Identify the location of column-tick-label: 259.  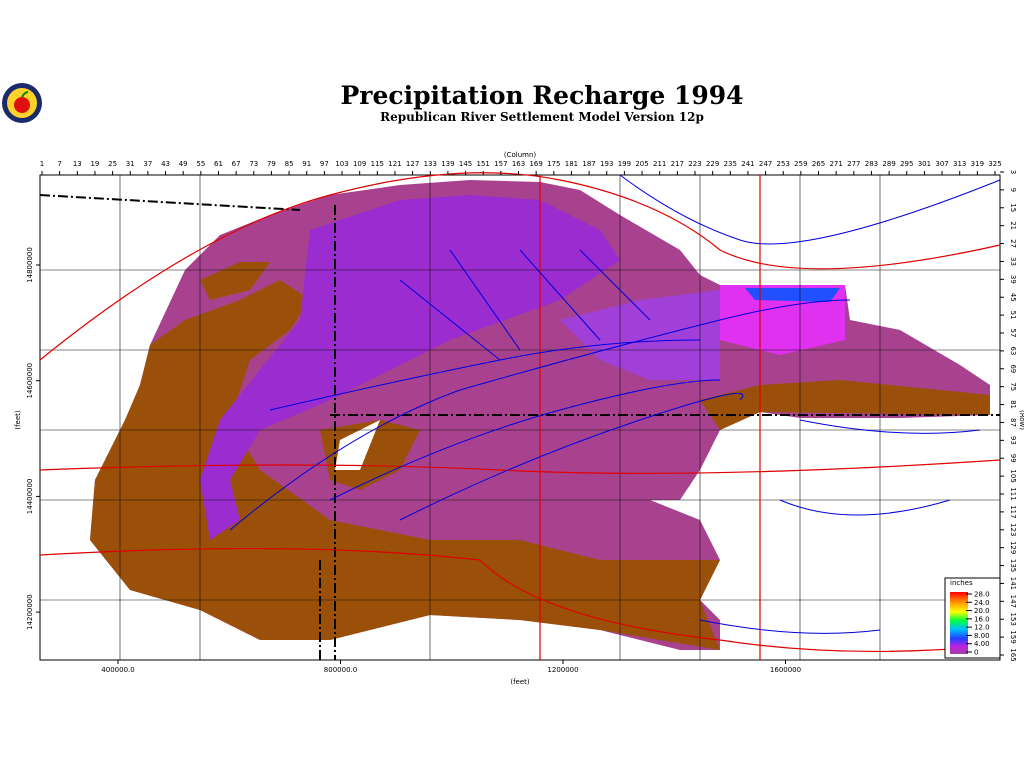
(800, 164).